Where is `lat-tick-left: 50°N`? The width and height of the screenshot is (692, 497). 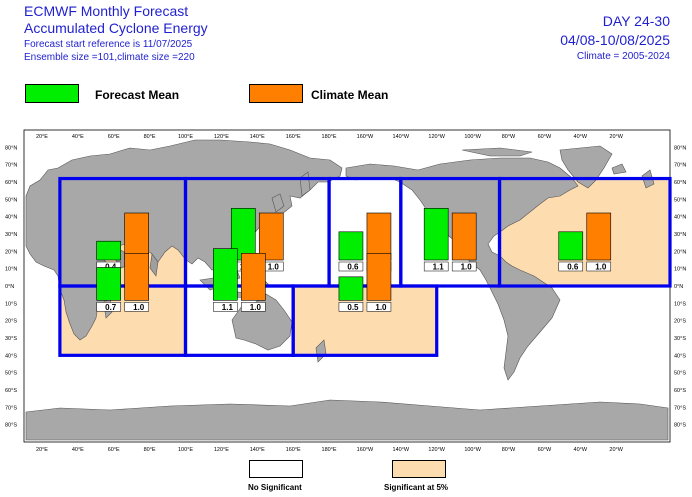
lat-tick-left: 50°N is located at coordinates (11, 200).